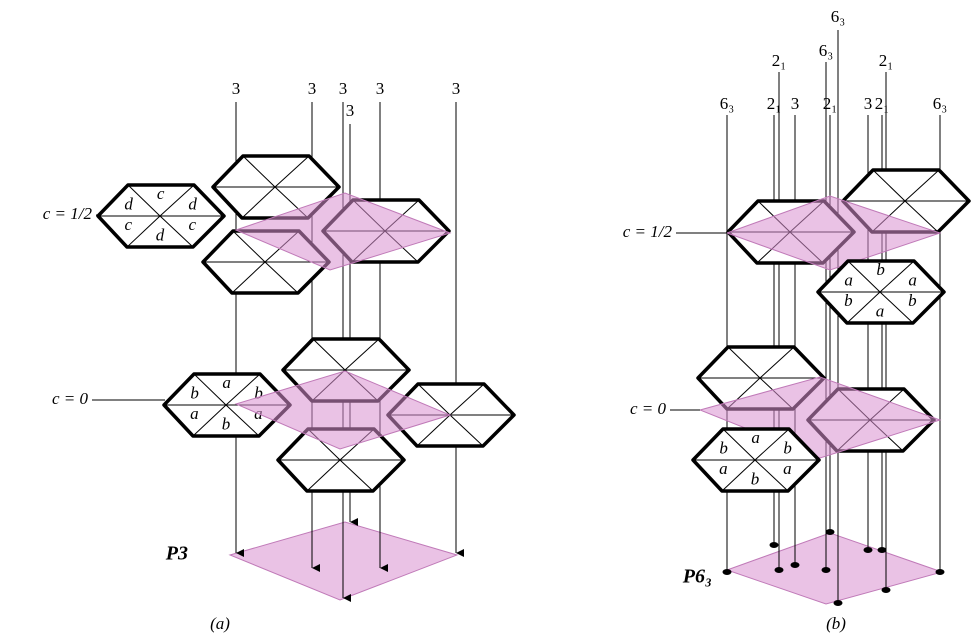 The image size is (971, 636). Describe the element at coordinates (697, 577) in the screenshot. I see `space-group: P6₃` at that location.